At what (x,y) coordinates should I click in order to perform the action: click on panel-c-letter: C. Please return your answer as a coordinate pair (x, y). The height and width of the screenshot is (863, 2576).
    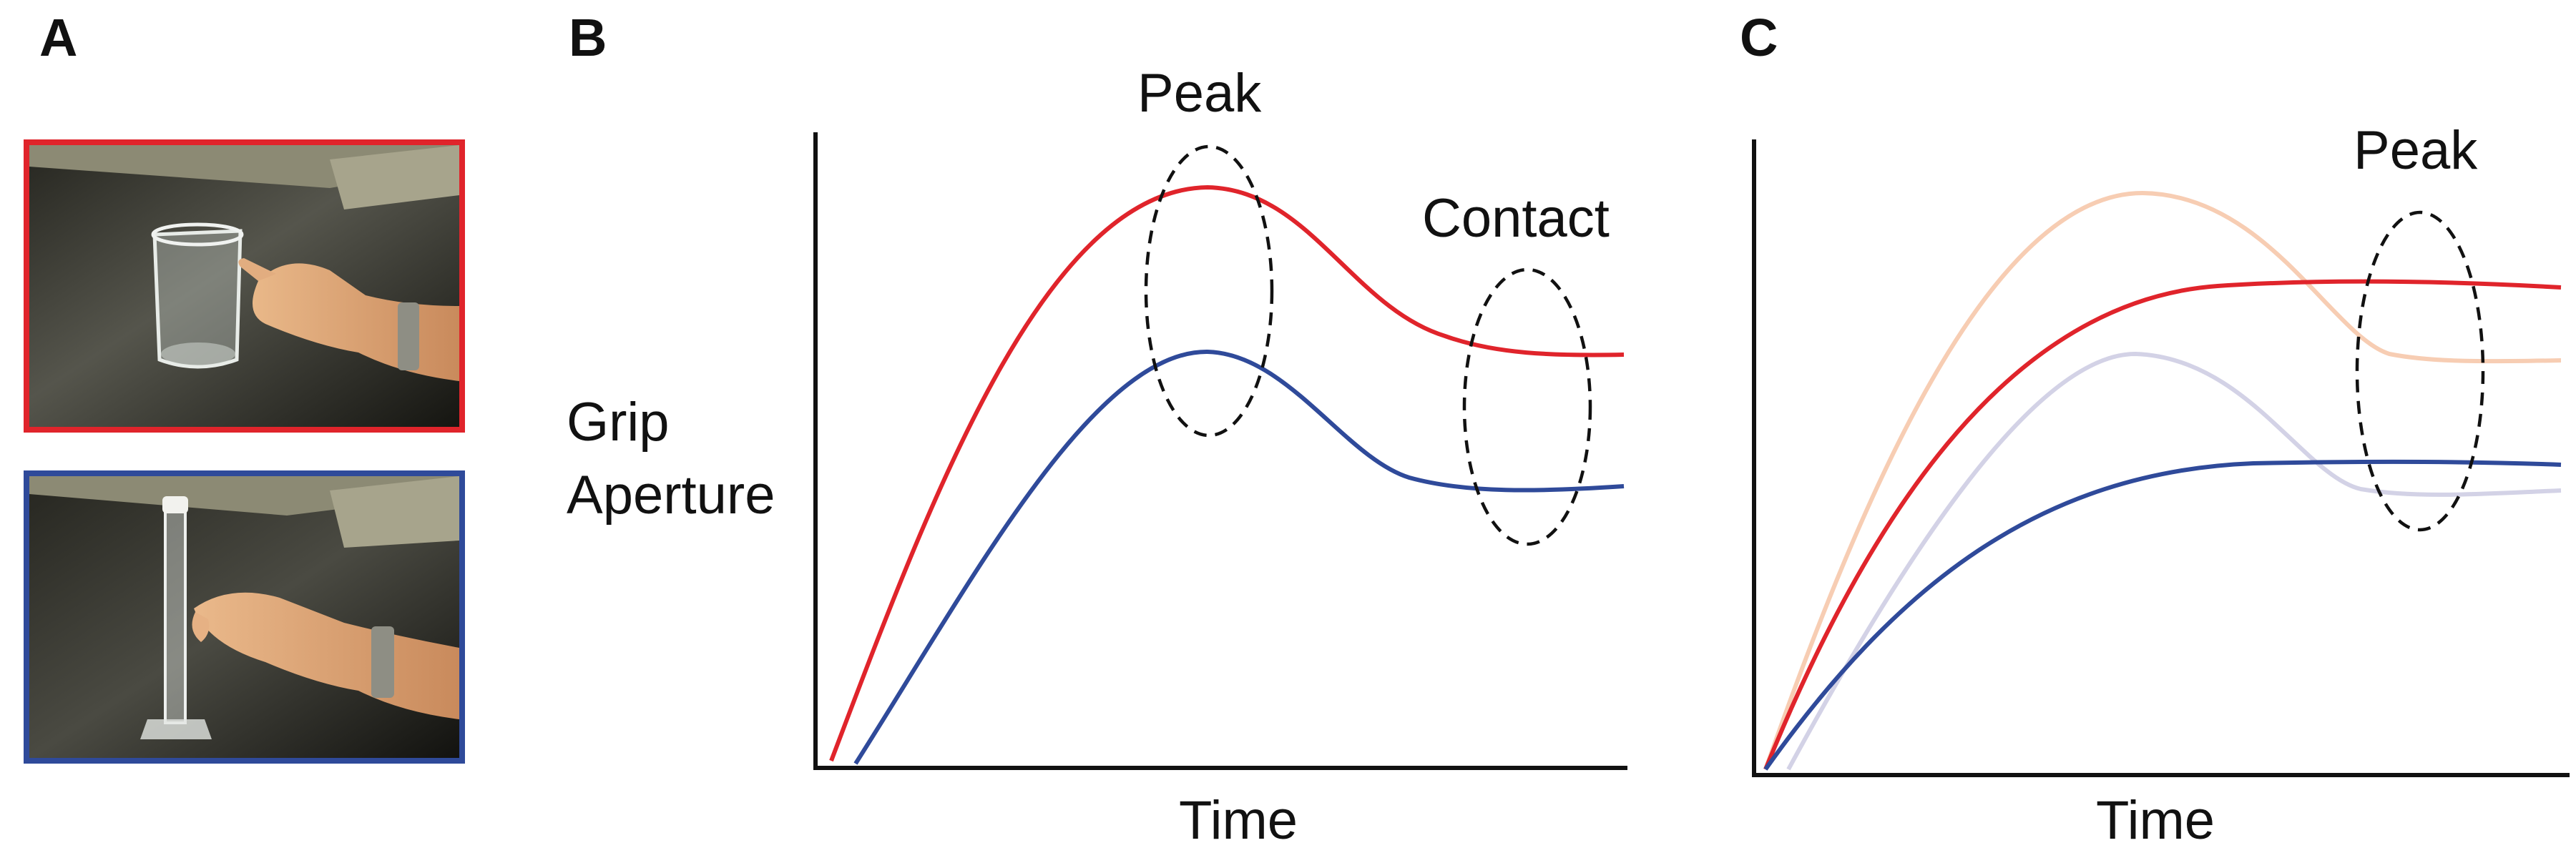
    Looking at the image, I should click on (1759, 37).